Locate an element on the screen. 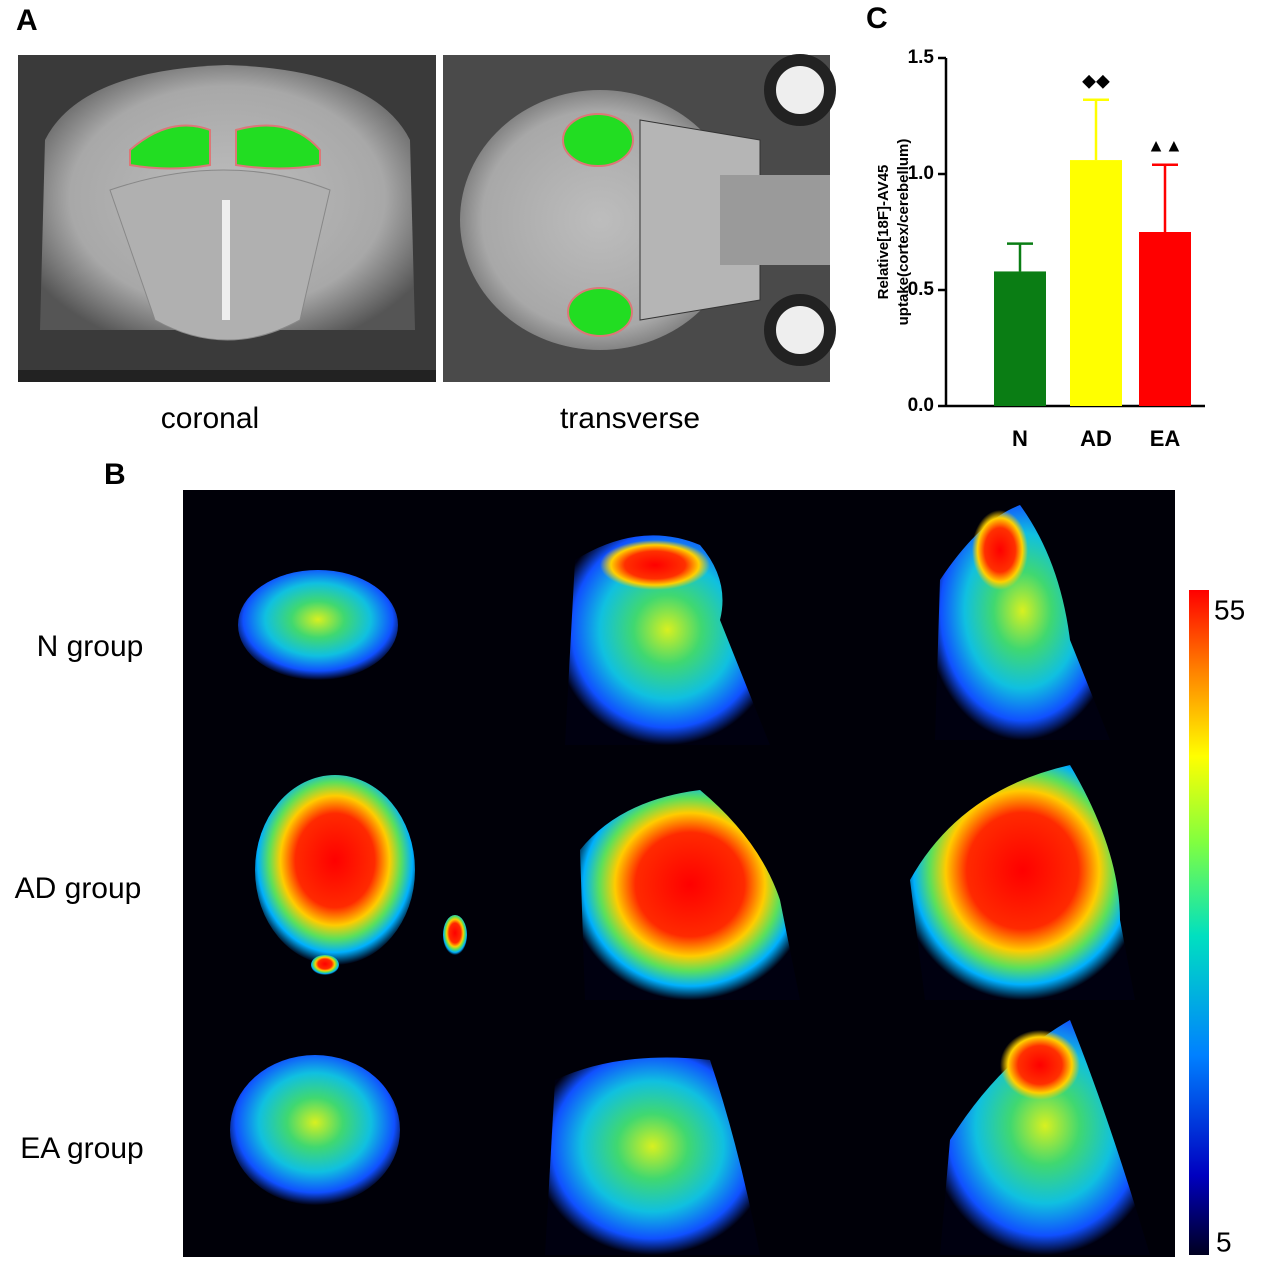  significance-marker: ▲▲ is located at coordinates (1165, 145).